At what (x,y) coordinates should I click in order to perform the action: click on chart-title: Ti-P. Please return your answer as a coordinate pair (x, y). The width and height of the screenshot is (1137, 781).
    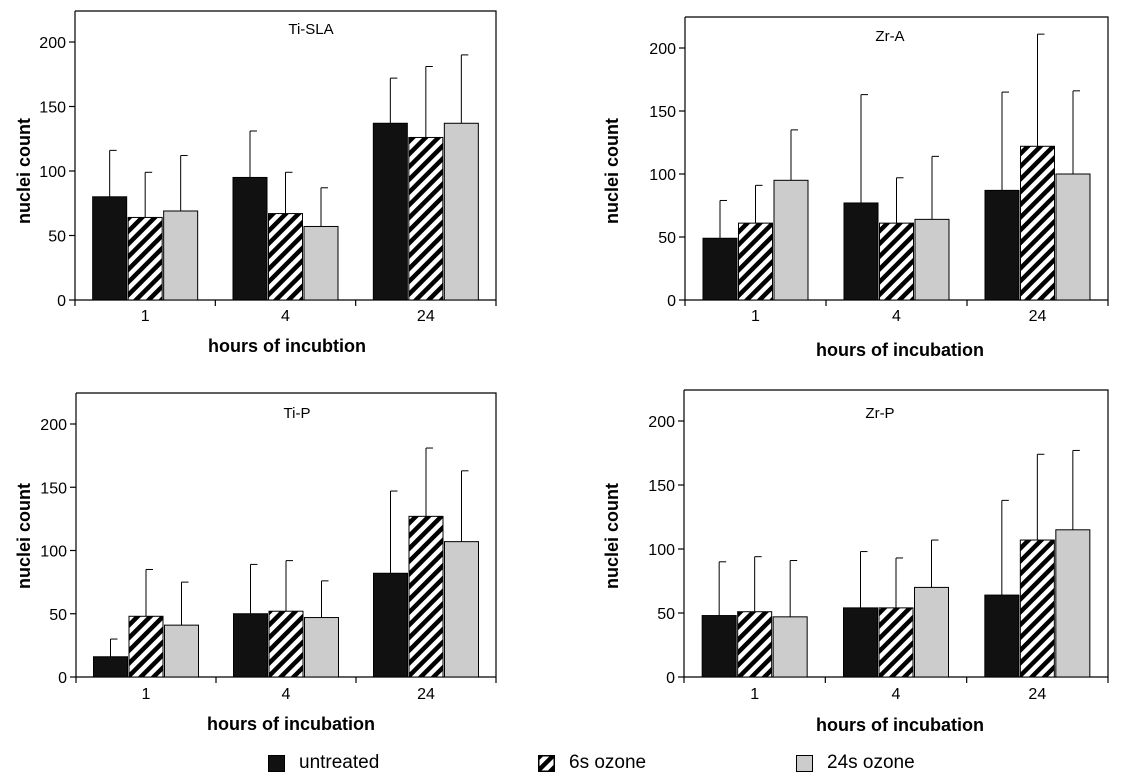
    Looking at the image, I should click on (297, 413).